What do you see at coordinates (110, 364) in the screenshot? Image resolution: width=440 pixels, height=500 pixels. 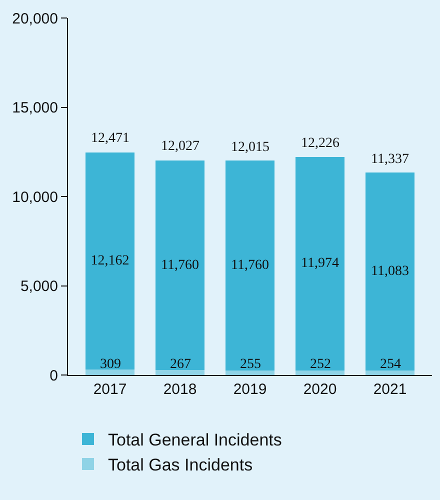 I see `data-label: 309` at bounding box center [110, 364].